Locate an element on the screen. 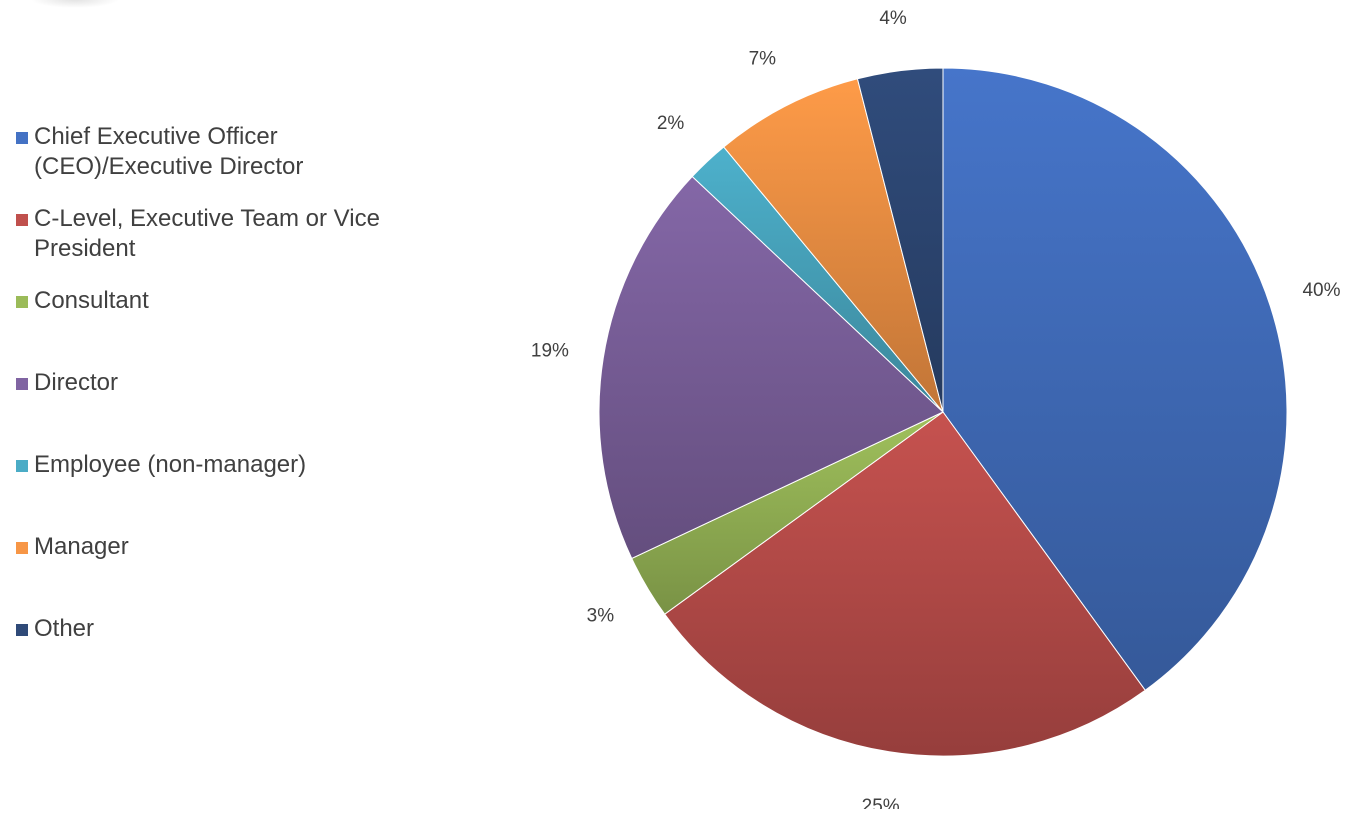 This screenshot has width=1362, height=814. pie-slice-manager is located at coordinates (833, 245).